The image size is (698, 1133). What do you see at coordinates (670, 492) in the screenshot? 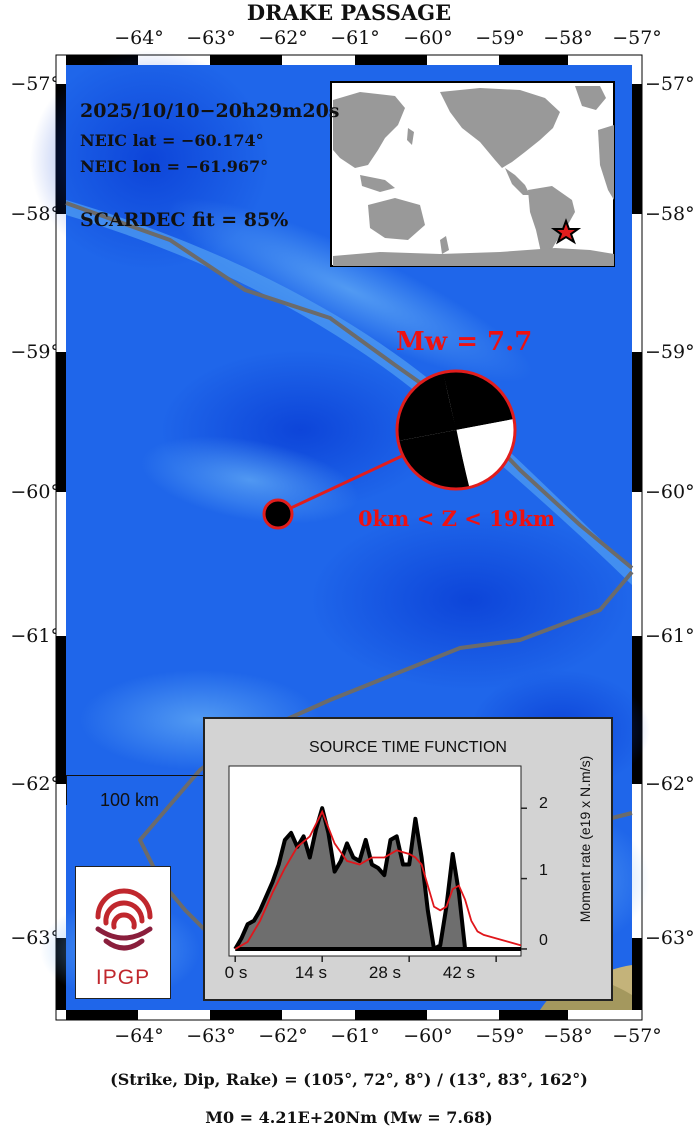
I see `lat-tick-right: −60°` at bounding box center [670, 492].